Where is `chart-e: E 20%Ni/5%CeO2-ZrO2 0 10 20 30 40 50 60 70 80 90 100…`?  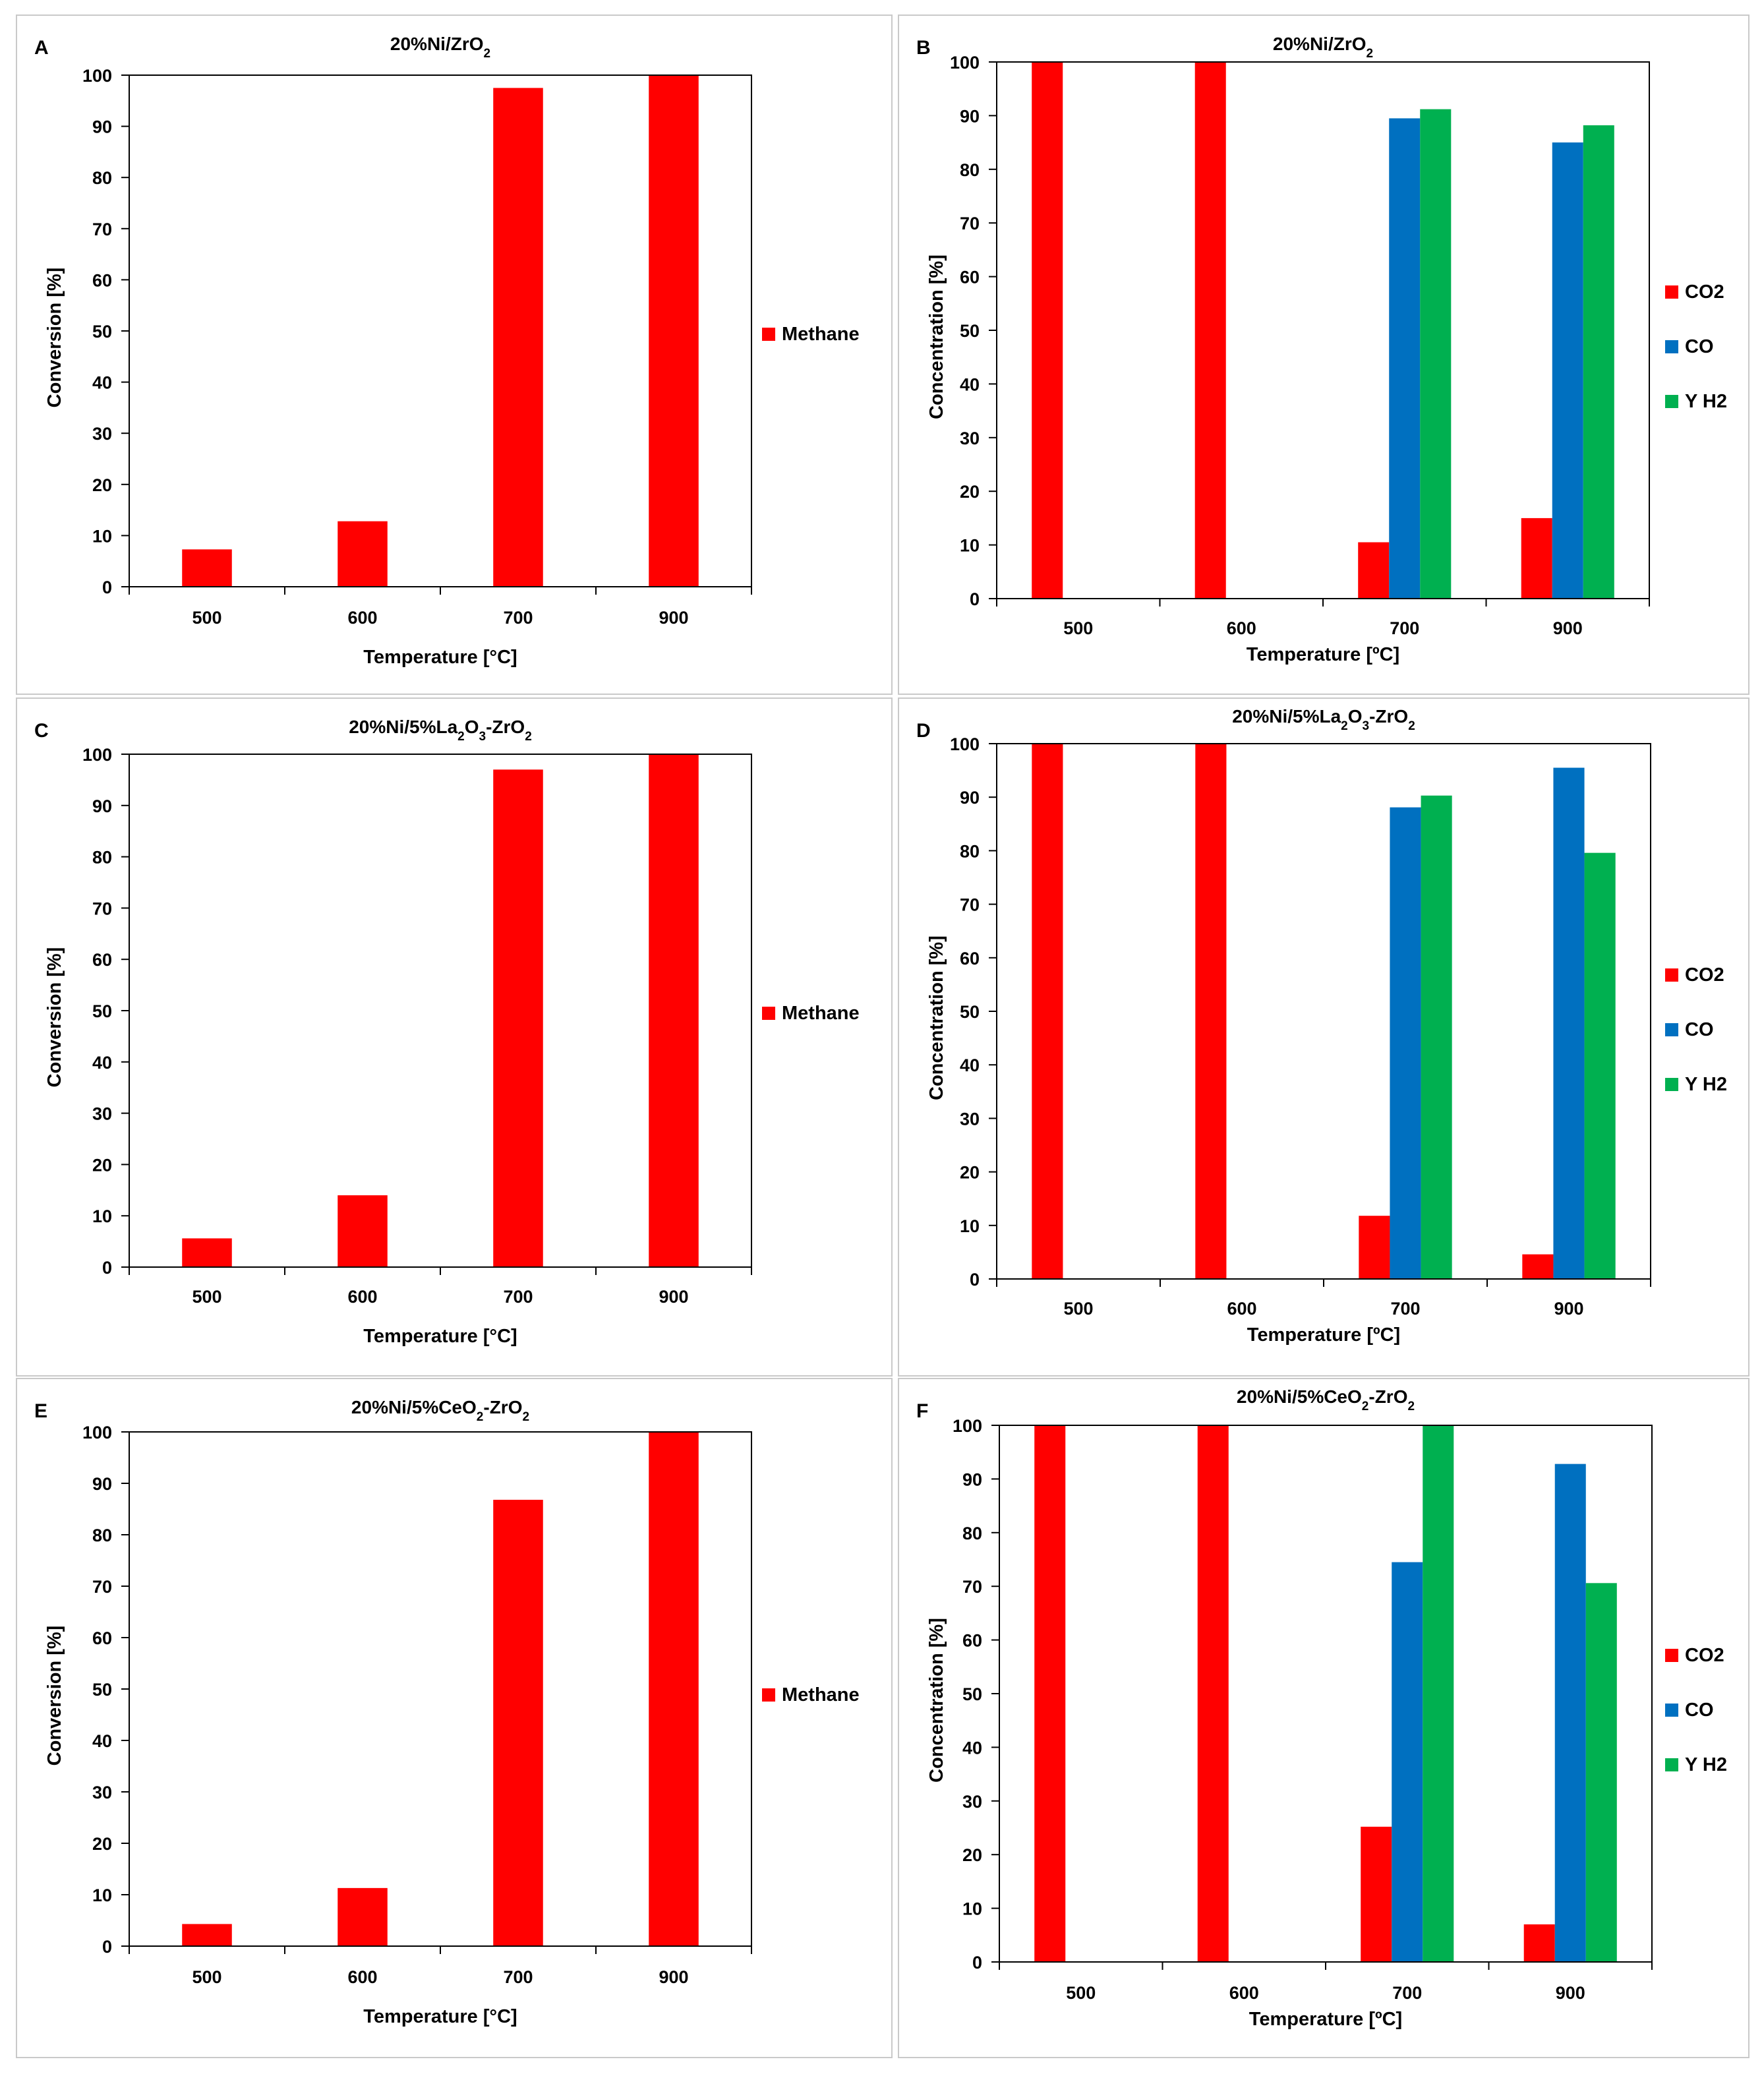
chart-e: E 20%Ni/5%CeO2-ZrO2 0 10 20 30 40 50 60 70 80 90 100… is located at coordinates (447, 1712).